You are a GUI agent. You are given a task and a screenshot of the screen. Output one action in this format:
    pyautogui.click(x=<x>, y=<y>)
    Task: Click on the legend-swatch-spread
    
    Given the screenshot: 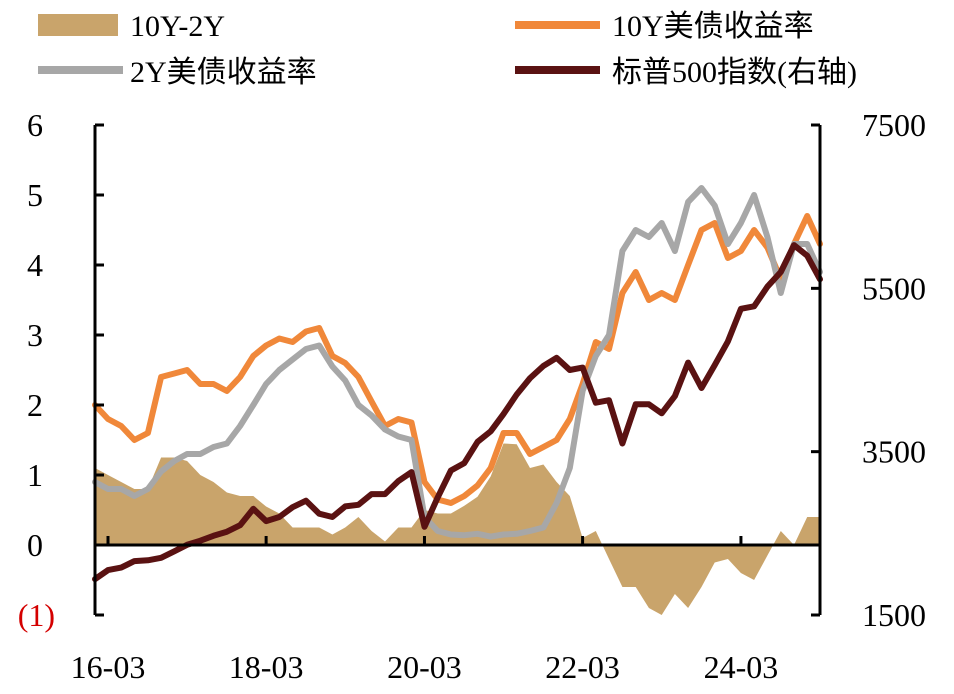 What is the action you would take?
    pyautogui.click(x=78, y=25)
    